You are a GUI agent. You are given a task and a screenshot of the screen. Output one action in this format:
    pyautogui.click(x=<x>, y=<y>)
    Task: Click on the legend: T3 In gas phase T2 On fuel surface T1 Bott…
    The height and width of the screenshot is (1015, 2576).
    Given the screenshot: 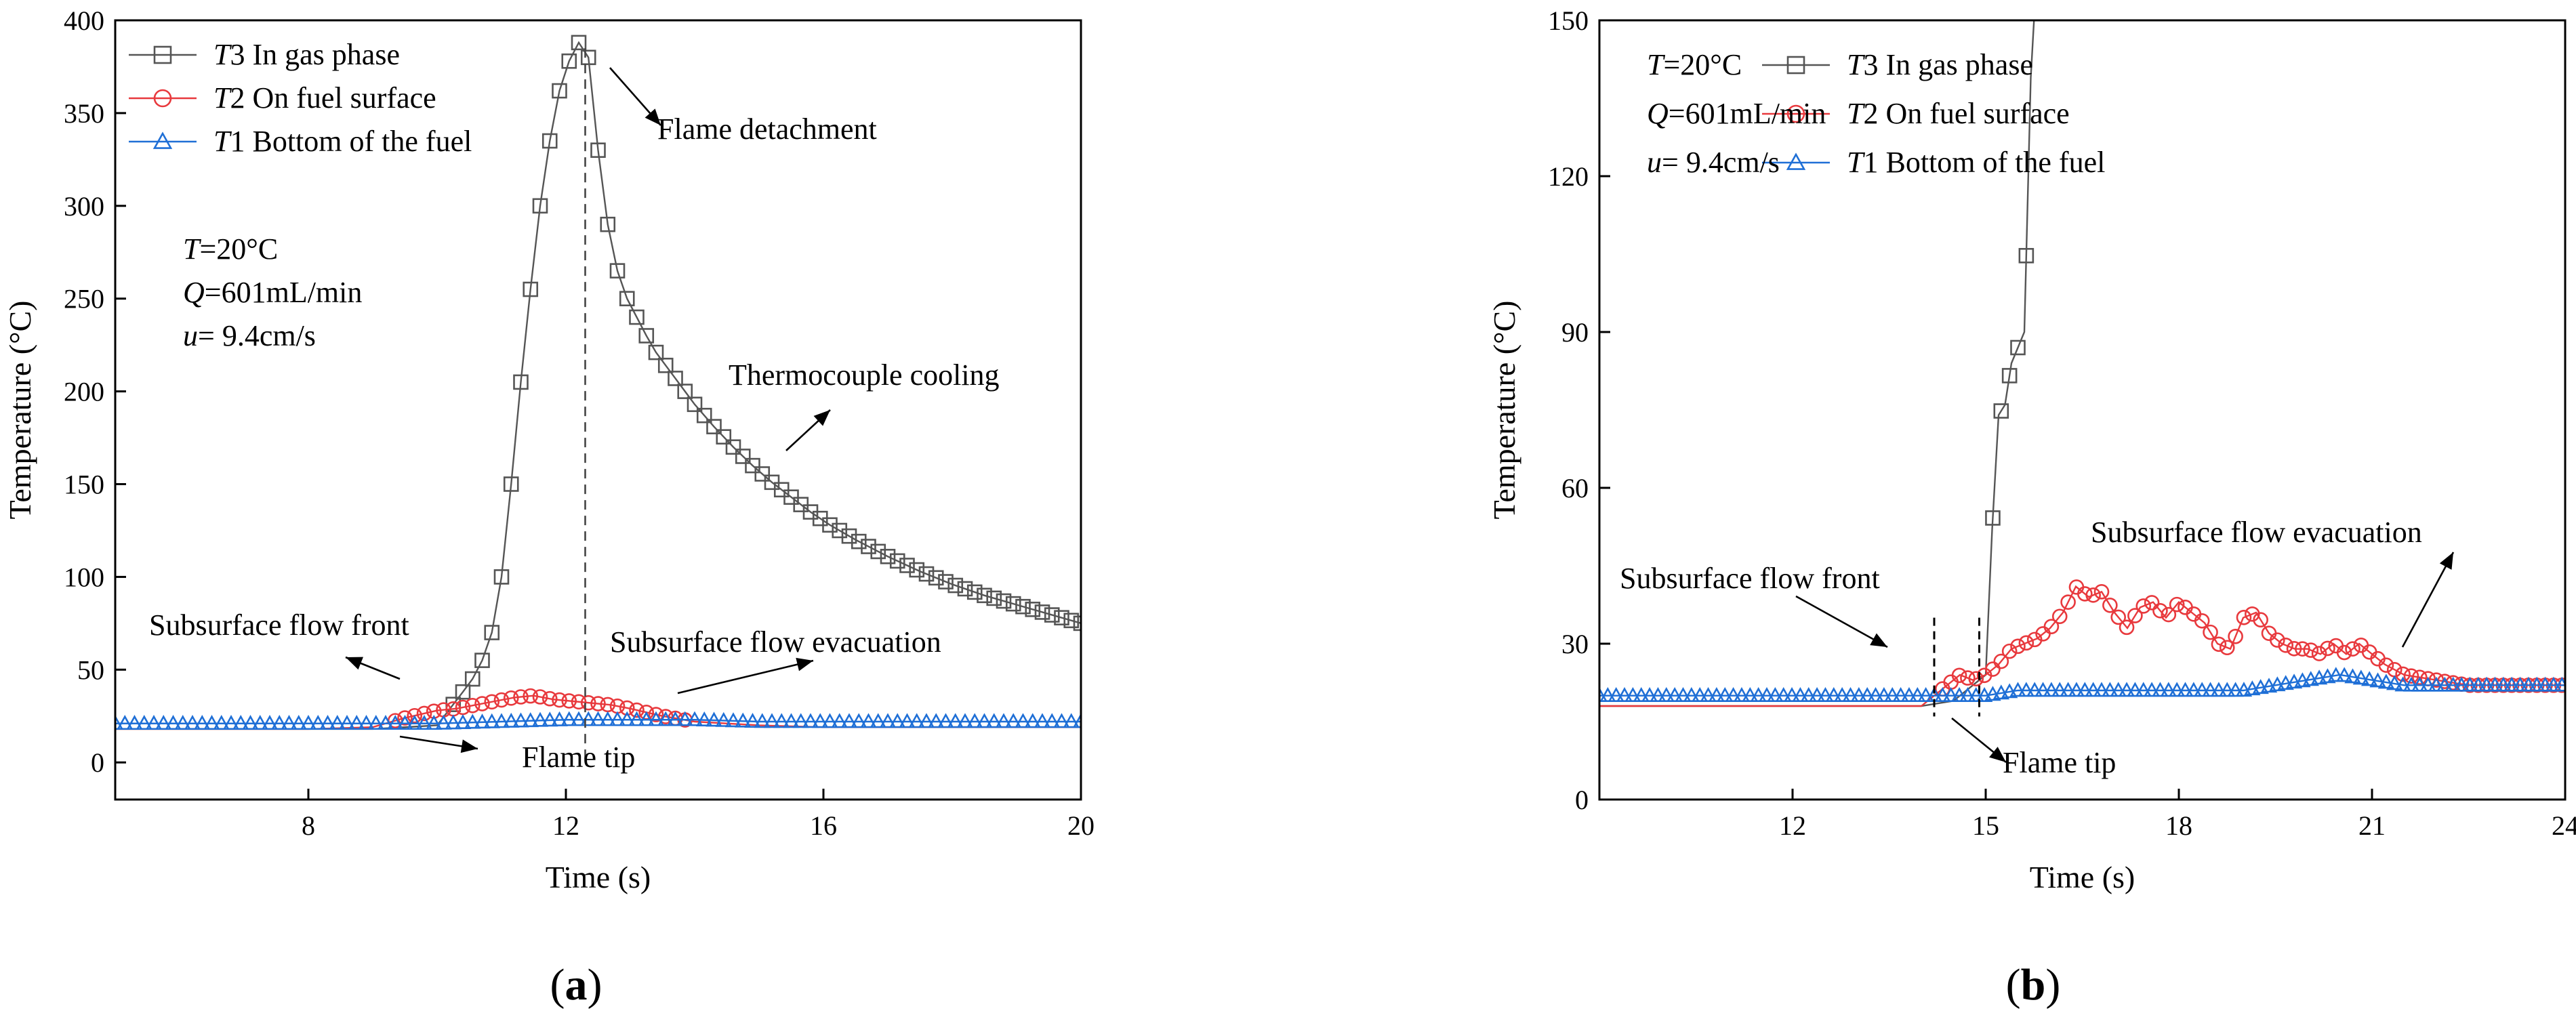 What is the action you would take?
    pyautogui.click(x=300, y=98)
    